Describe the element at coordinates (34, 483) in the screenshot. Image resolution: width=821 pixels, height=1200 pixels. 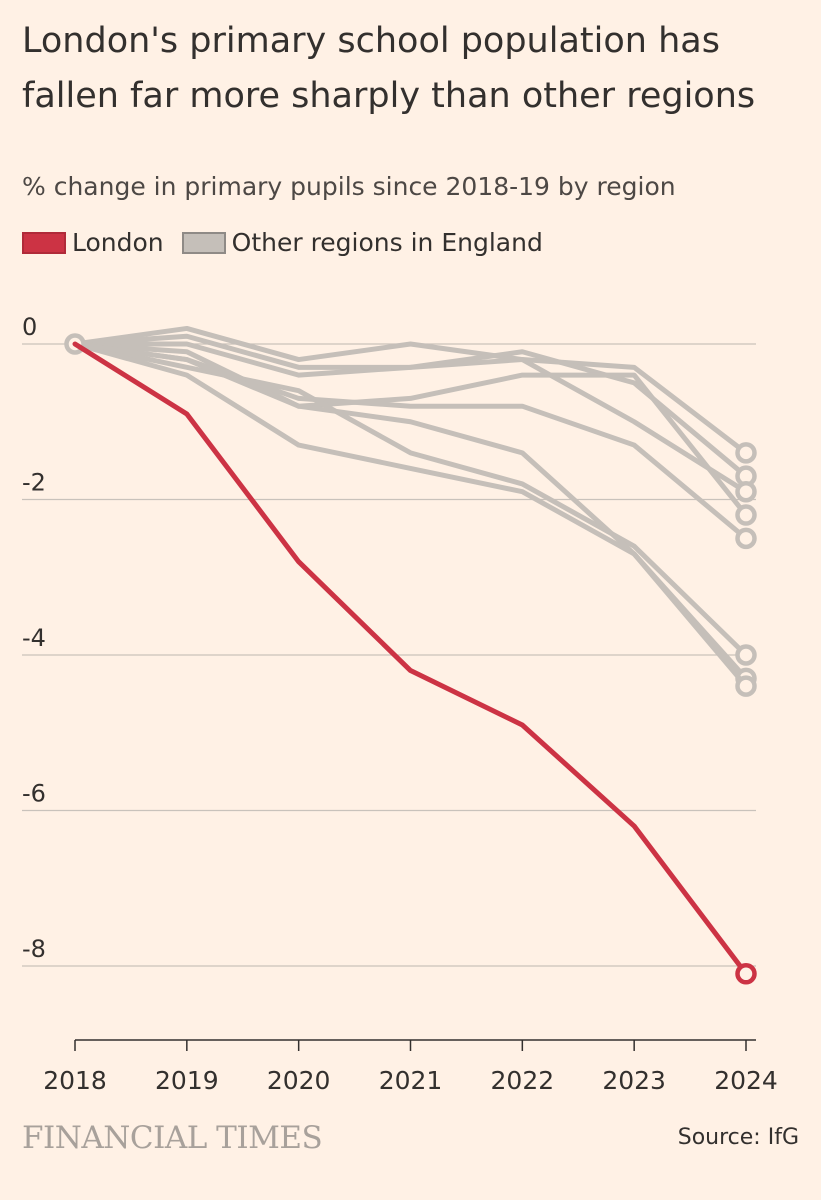
I see `y-tick-label: -2` at that location.